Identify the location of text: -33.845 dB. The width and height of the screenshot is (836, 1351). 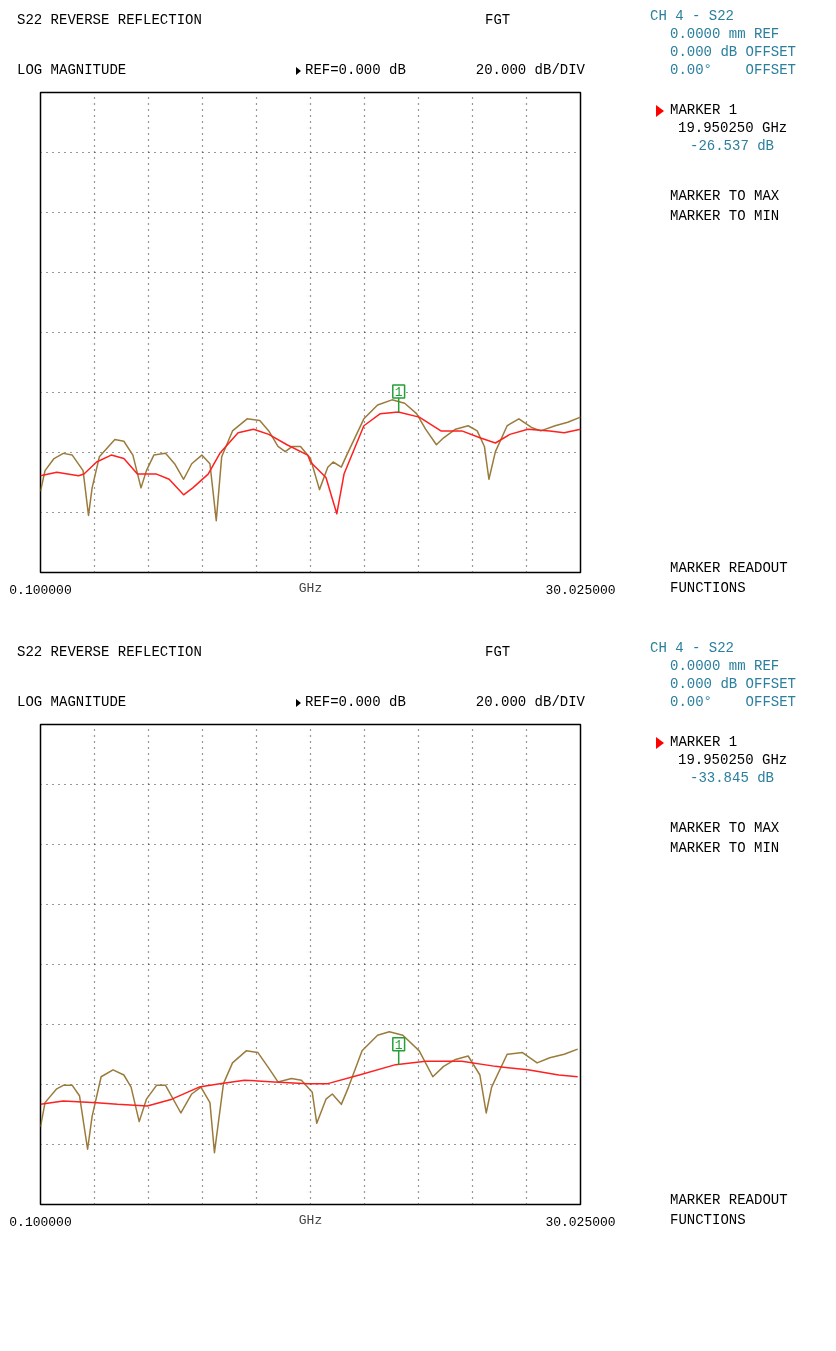
(732, 778).